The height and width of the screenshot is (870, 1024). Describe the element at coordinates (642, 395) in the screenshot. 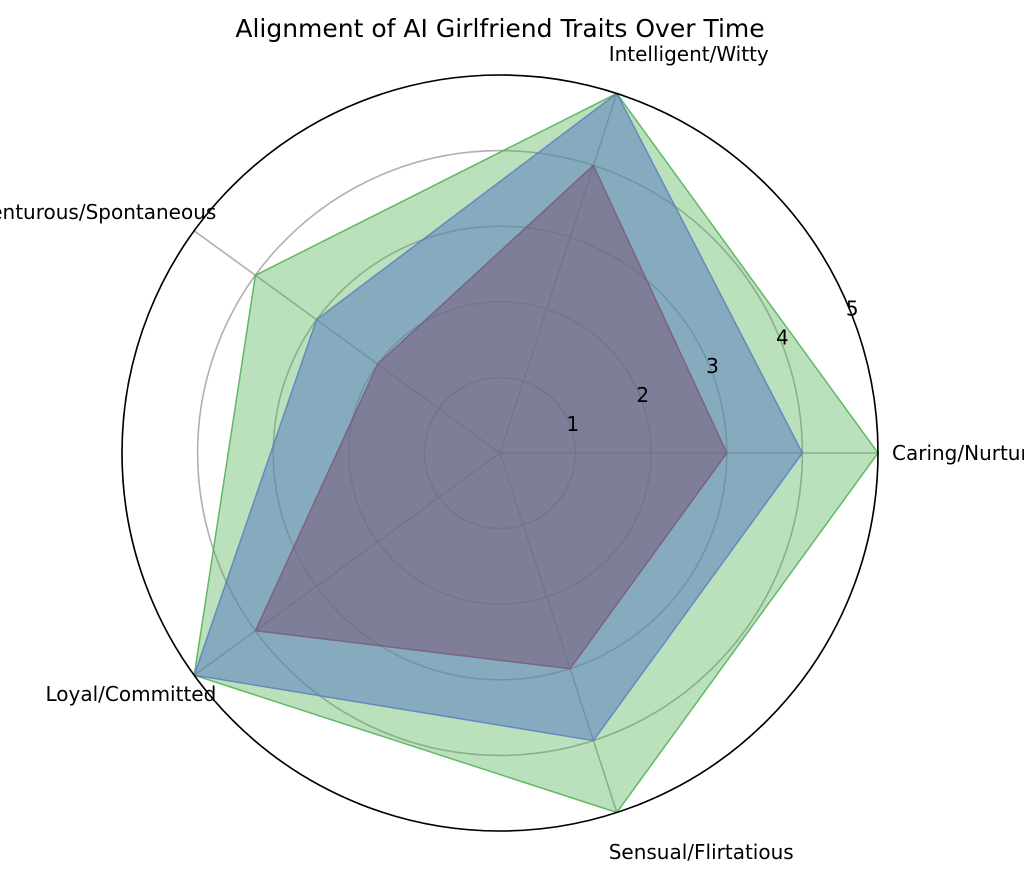

I see `radial-tick-label-2: 2` at that location.